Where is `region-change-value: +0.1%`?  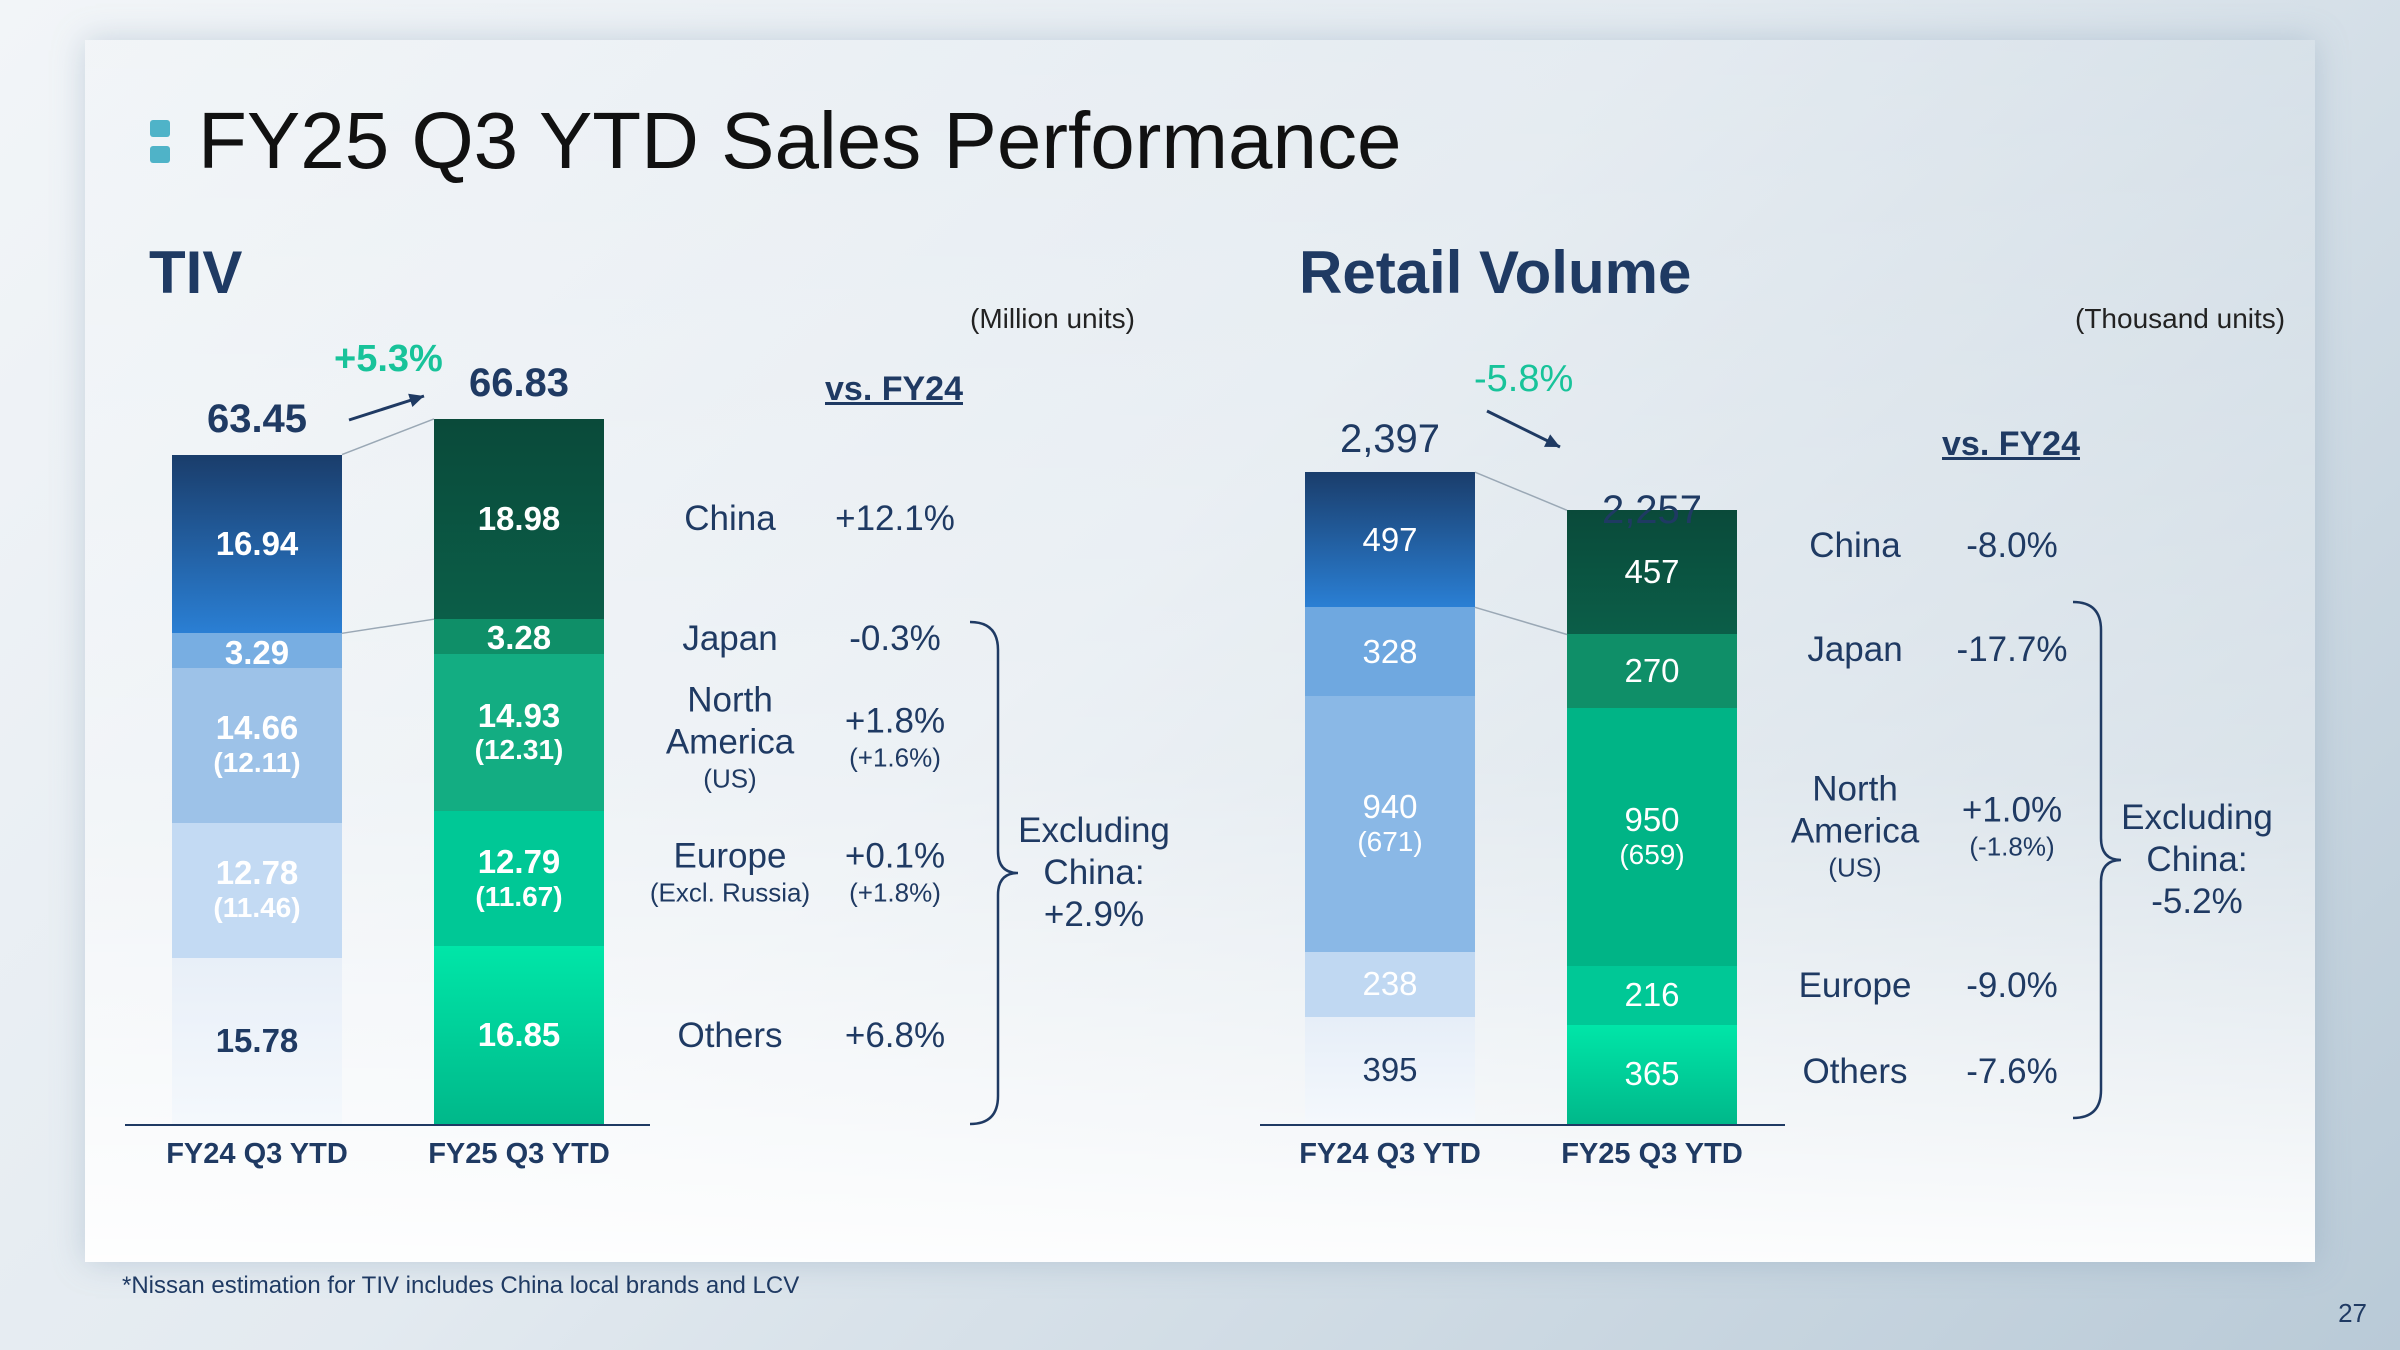
region-change-value: +0.1% is located at coordinates (895, 856).